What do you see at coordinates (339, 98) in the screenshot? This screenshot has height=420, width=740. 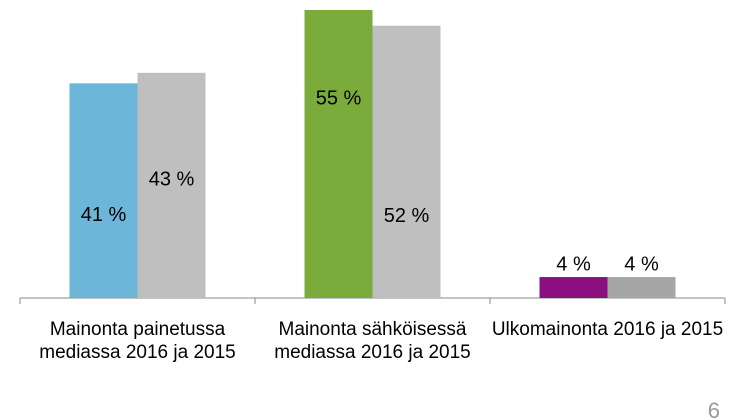 I see `value-label: 55 %` at bounding box center [339, 98].